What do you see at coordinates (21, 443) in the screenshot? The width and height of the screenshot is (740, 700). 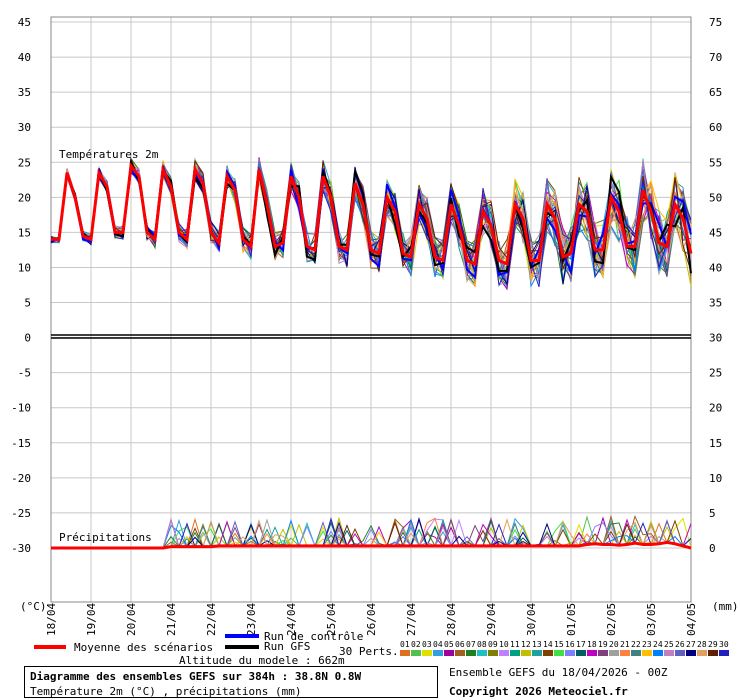 I see `left-tick-label: -15` at bounding box center [21, 443].